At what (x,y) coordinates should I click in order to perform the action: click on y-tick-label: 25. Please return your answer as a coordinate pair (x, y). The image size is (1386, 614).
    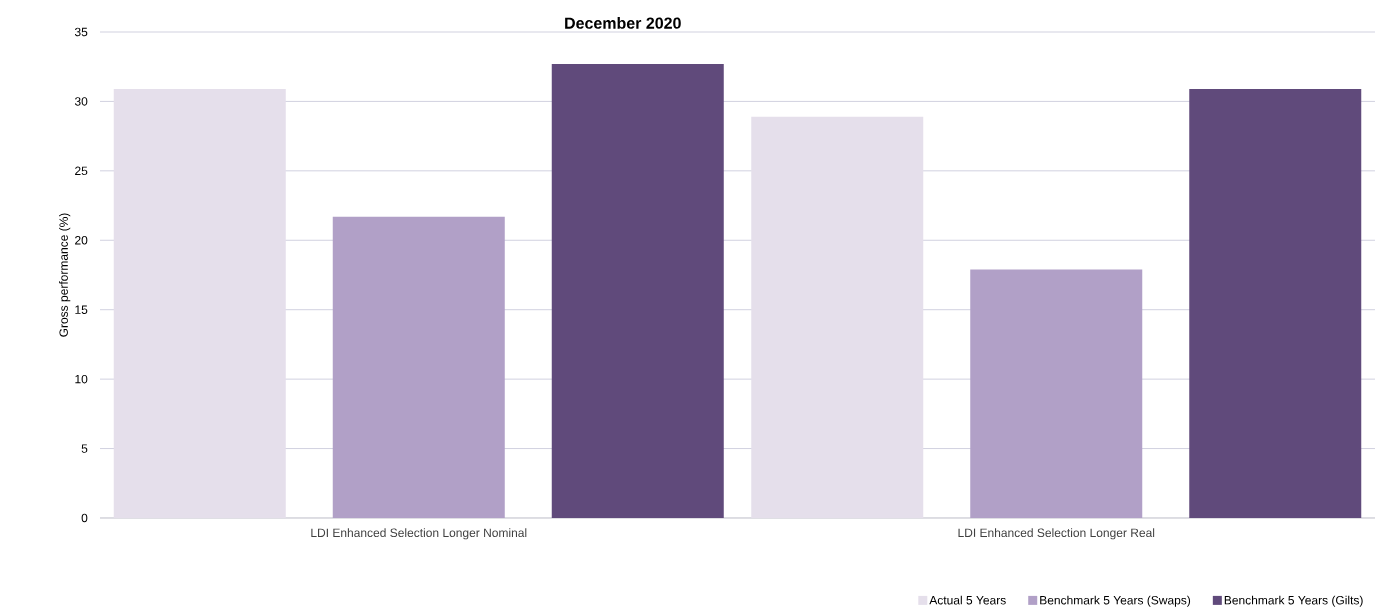
    Looking at the image, I should click on (81, 171).